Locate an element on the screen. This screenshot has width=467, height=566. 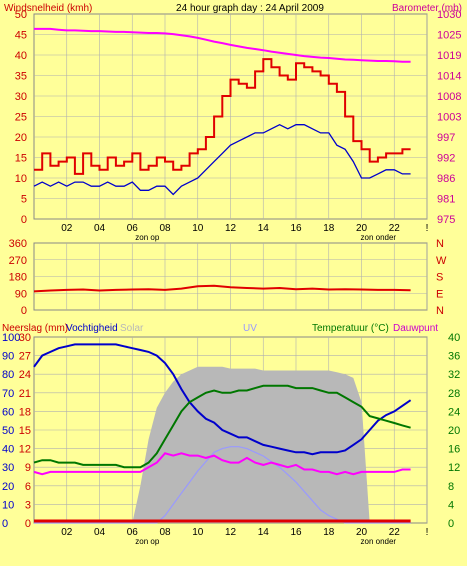
y-tick-label-wind: 50 is located at coordinates (21, 15).